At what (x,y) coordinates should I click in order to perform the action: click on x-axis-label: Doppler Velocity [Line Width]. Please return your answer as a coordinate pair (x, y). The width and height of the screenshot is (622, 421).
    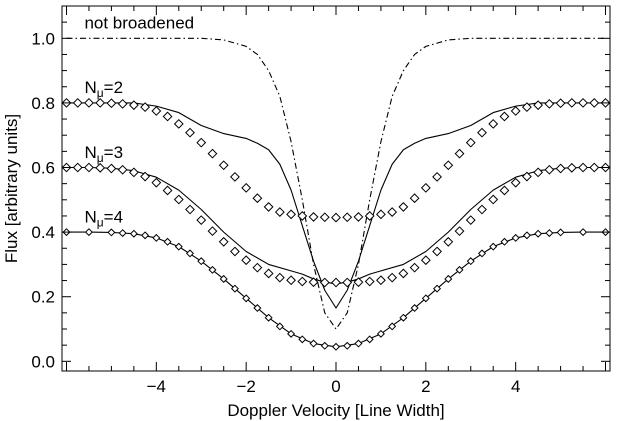
    Looking at the image, I should click on (335, 410).